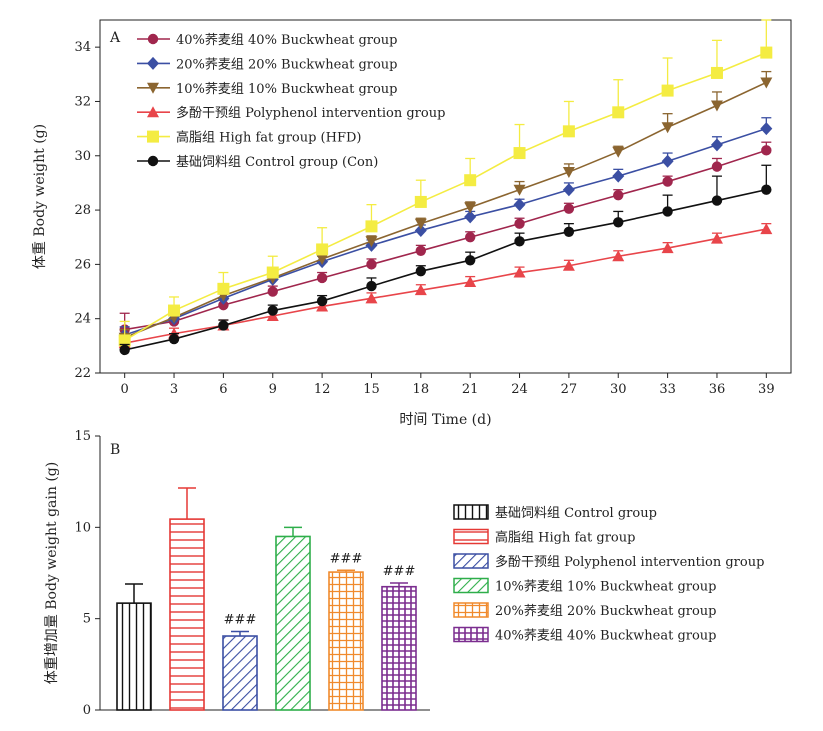 This screenshot has height=731, width=823. I want to click on y-tick-label-a: 34, so click(82, 47).